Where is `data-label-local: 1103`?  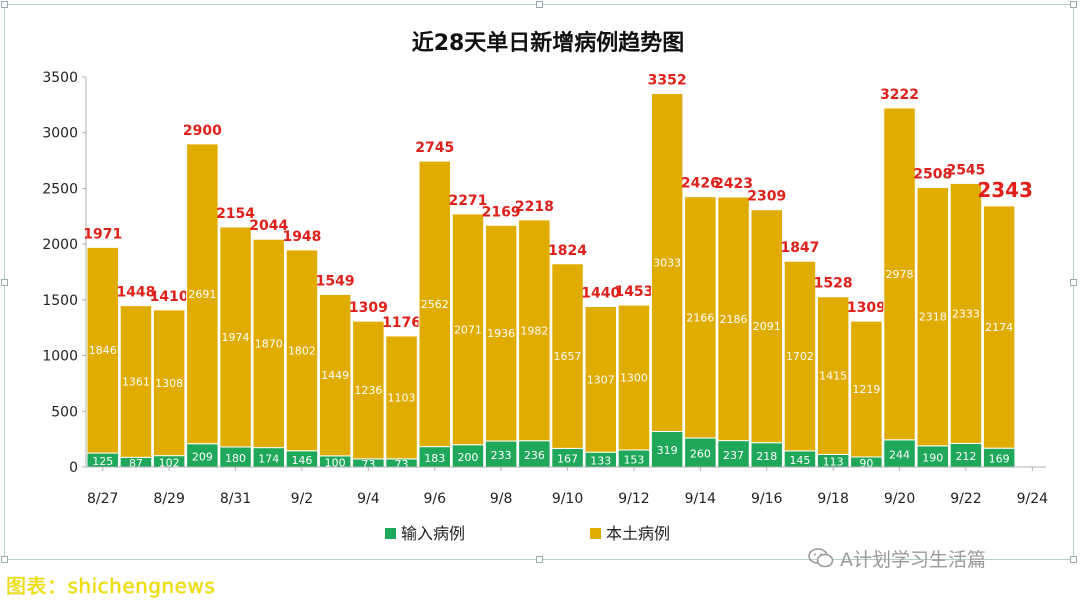 data-label-local: 1103 is located at coordinates (402, 397).